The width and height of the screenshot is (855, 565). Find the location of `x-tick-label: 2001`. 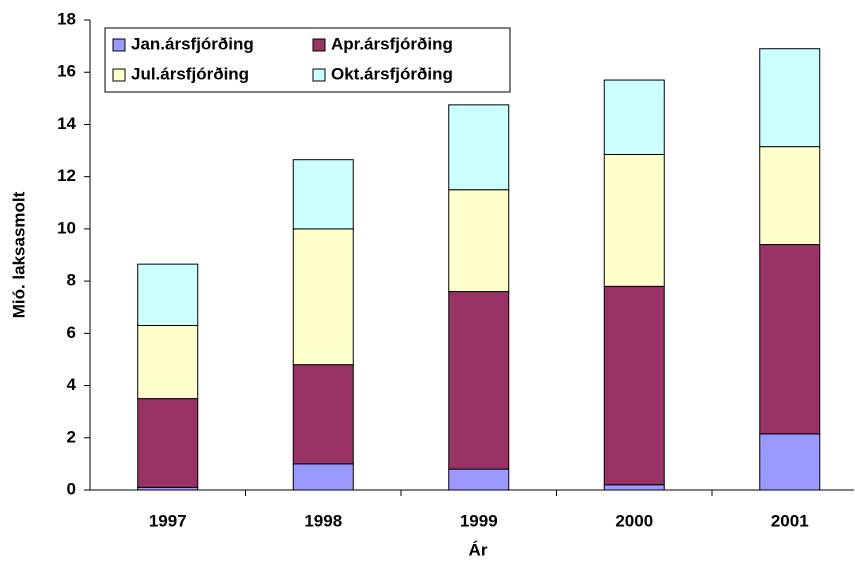

x-tick-label: 2001 is located at coordinates (790, 520).